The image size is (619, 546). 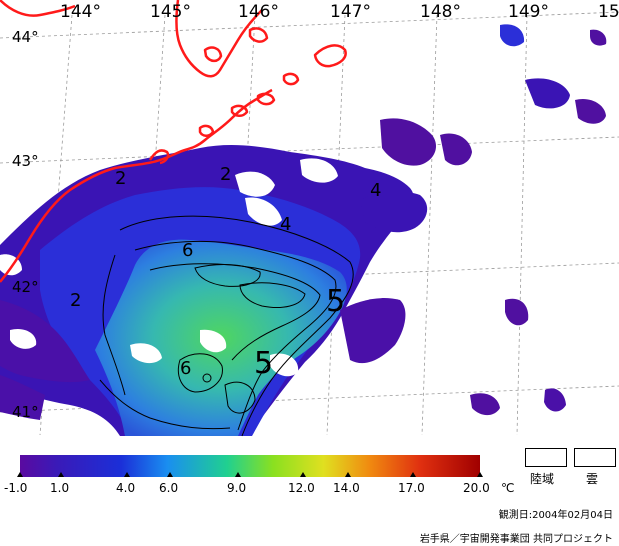 What do you see at coordinates (595, 457) in the screenshot?
I see `cloud-legend-swatch` at bounding box center [595, 457].